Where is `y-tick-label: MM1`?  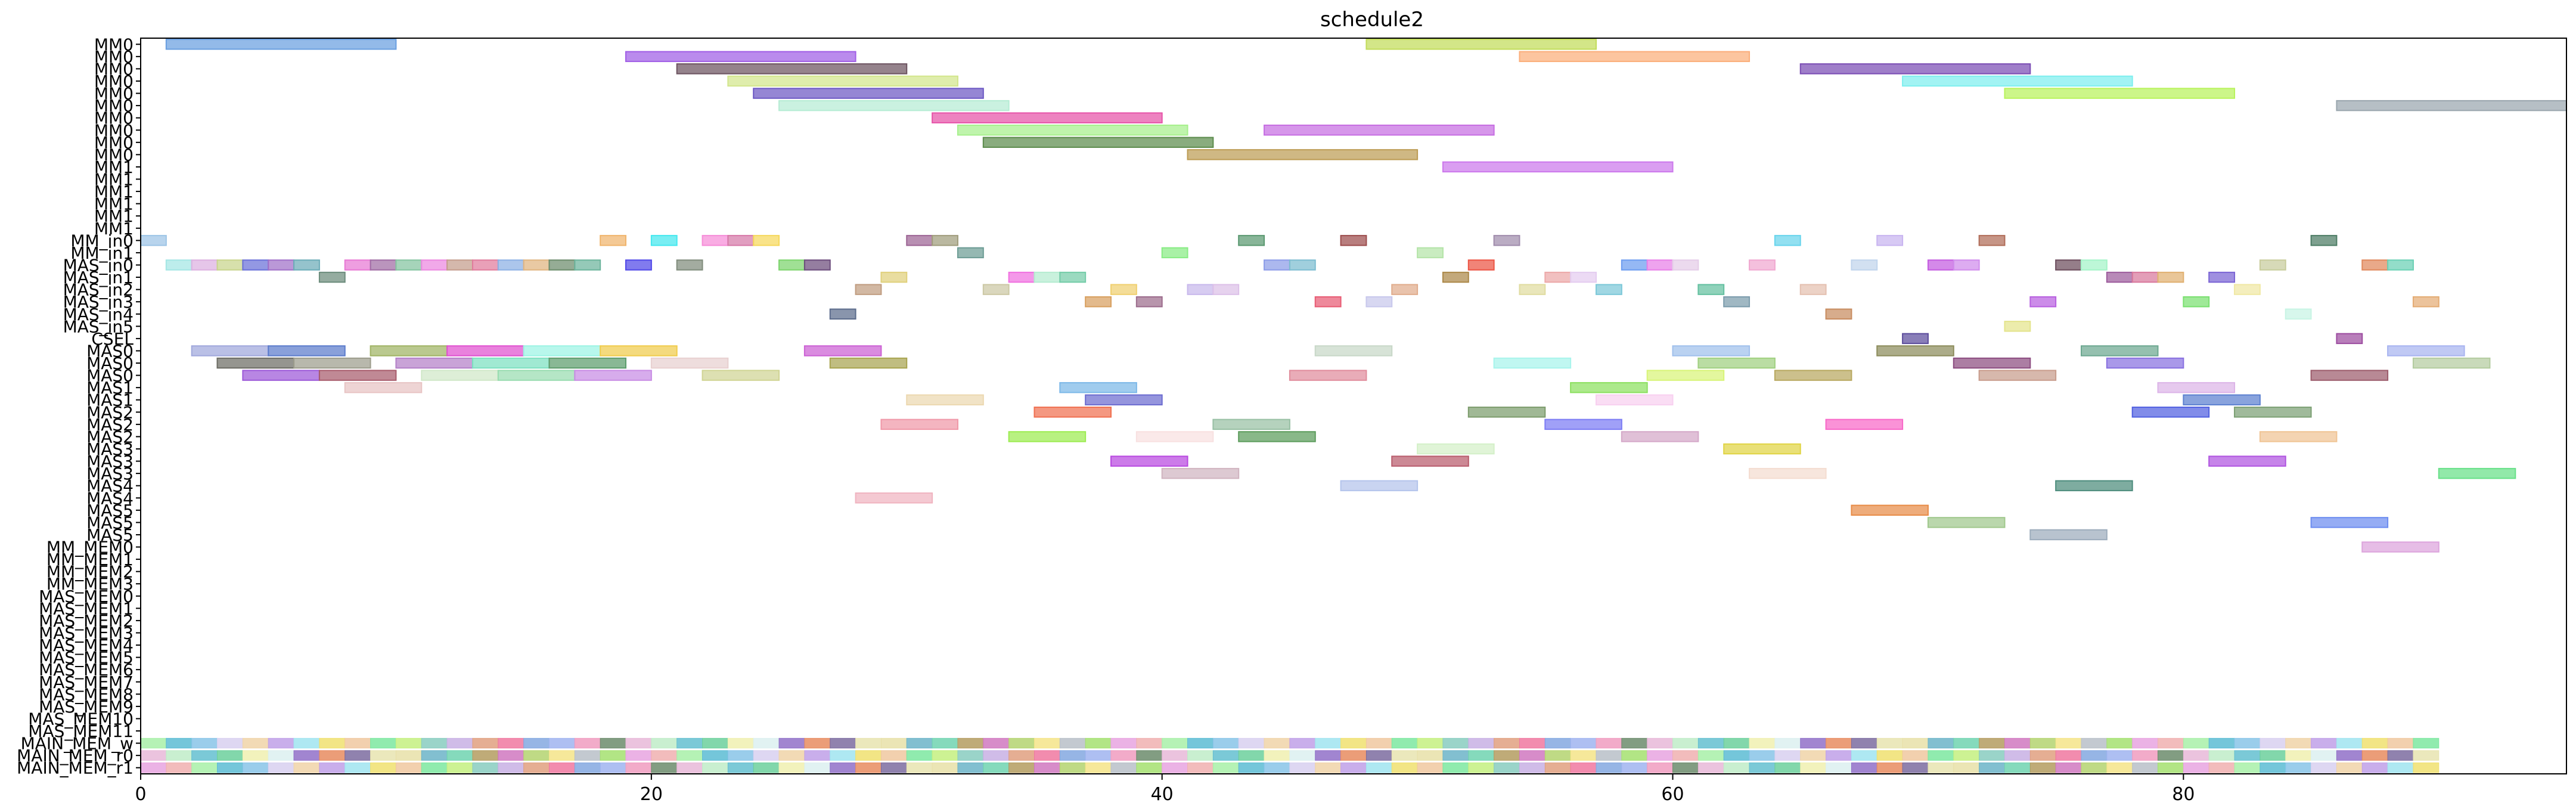
y-tick-label: MM1 is located at coordinates (114, 192).